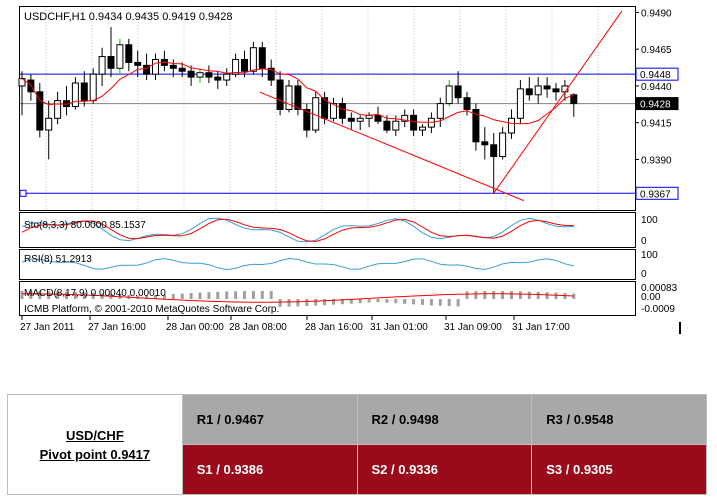 This screenshot has width=717, height=504. I want to click on trend-line-up, so click(558, 102).